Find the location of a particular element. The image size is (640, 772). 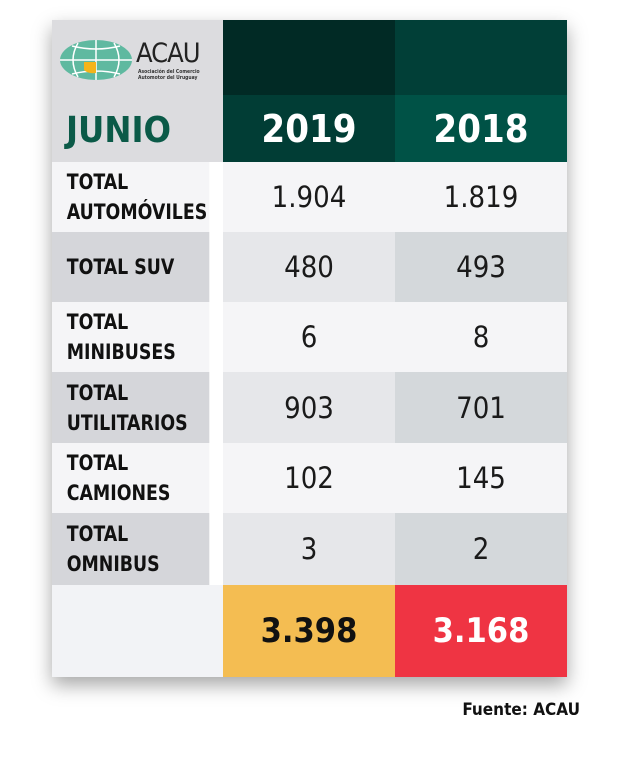

value-2018: 1.819 is located at coordinates (481, 197).